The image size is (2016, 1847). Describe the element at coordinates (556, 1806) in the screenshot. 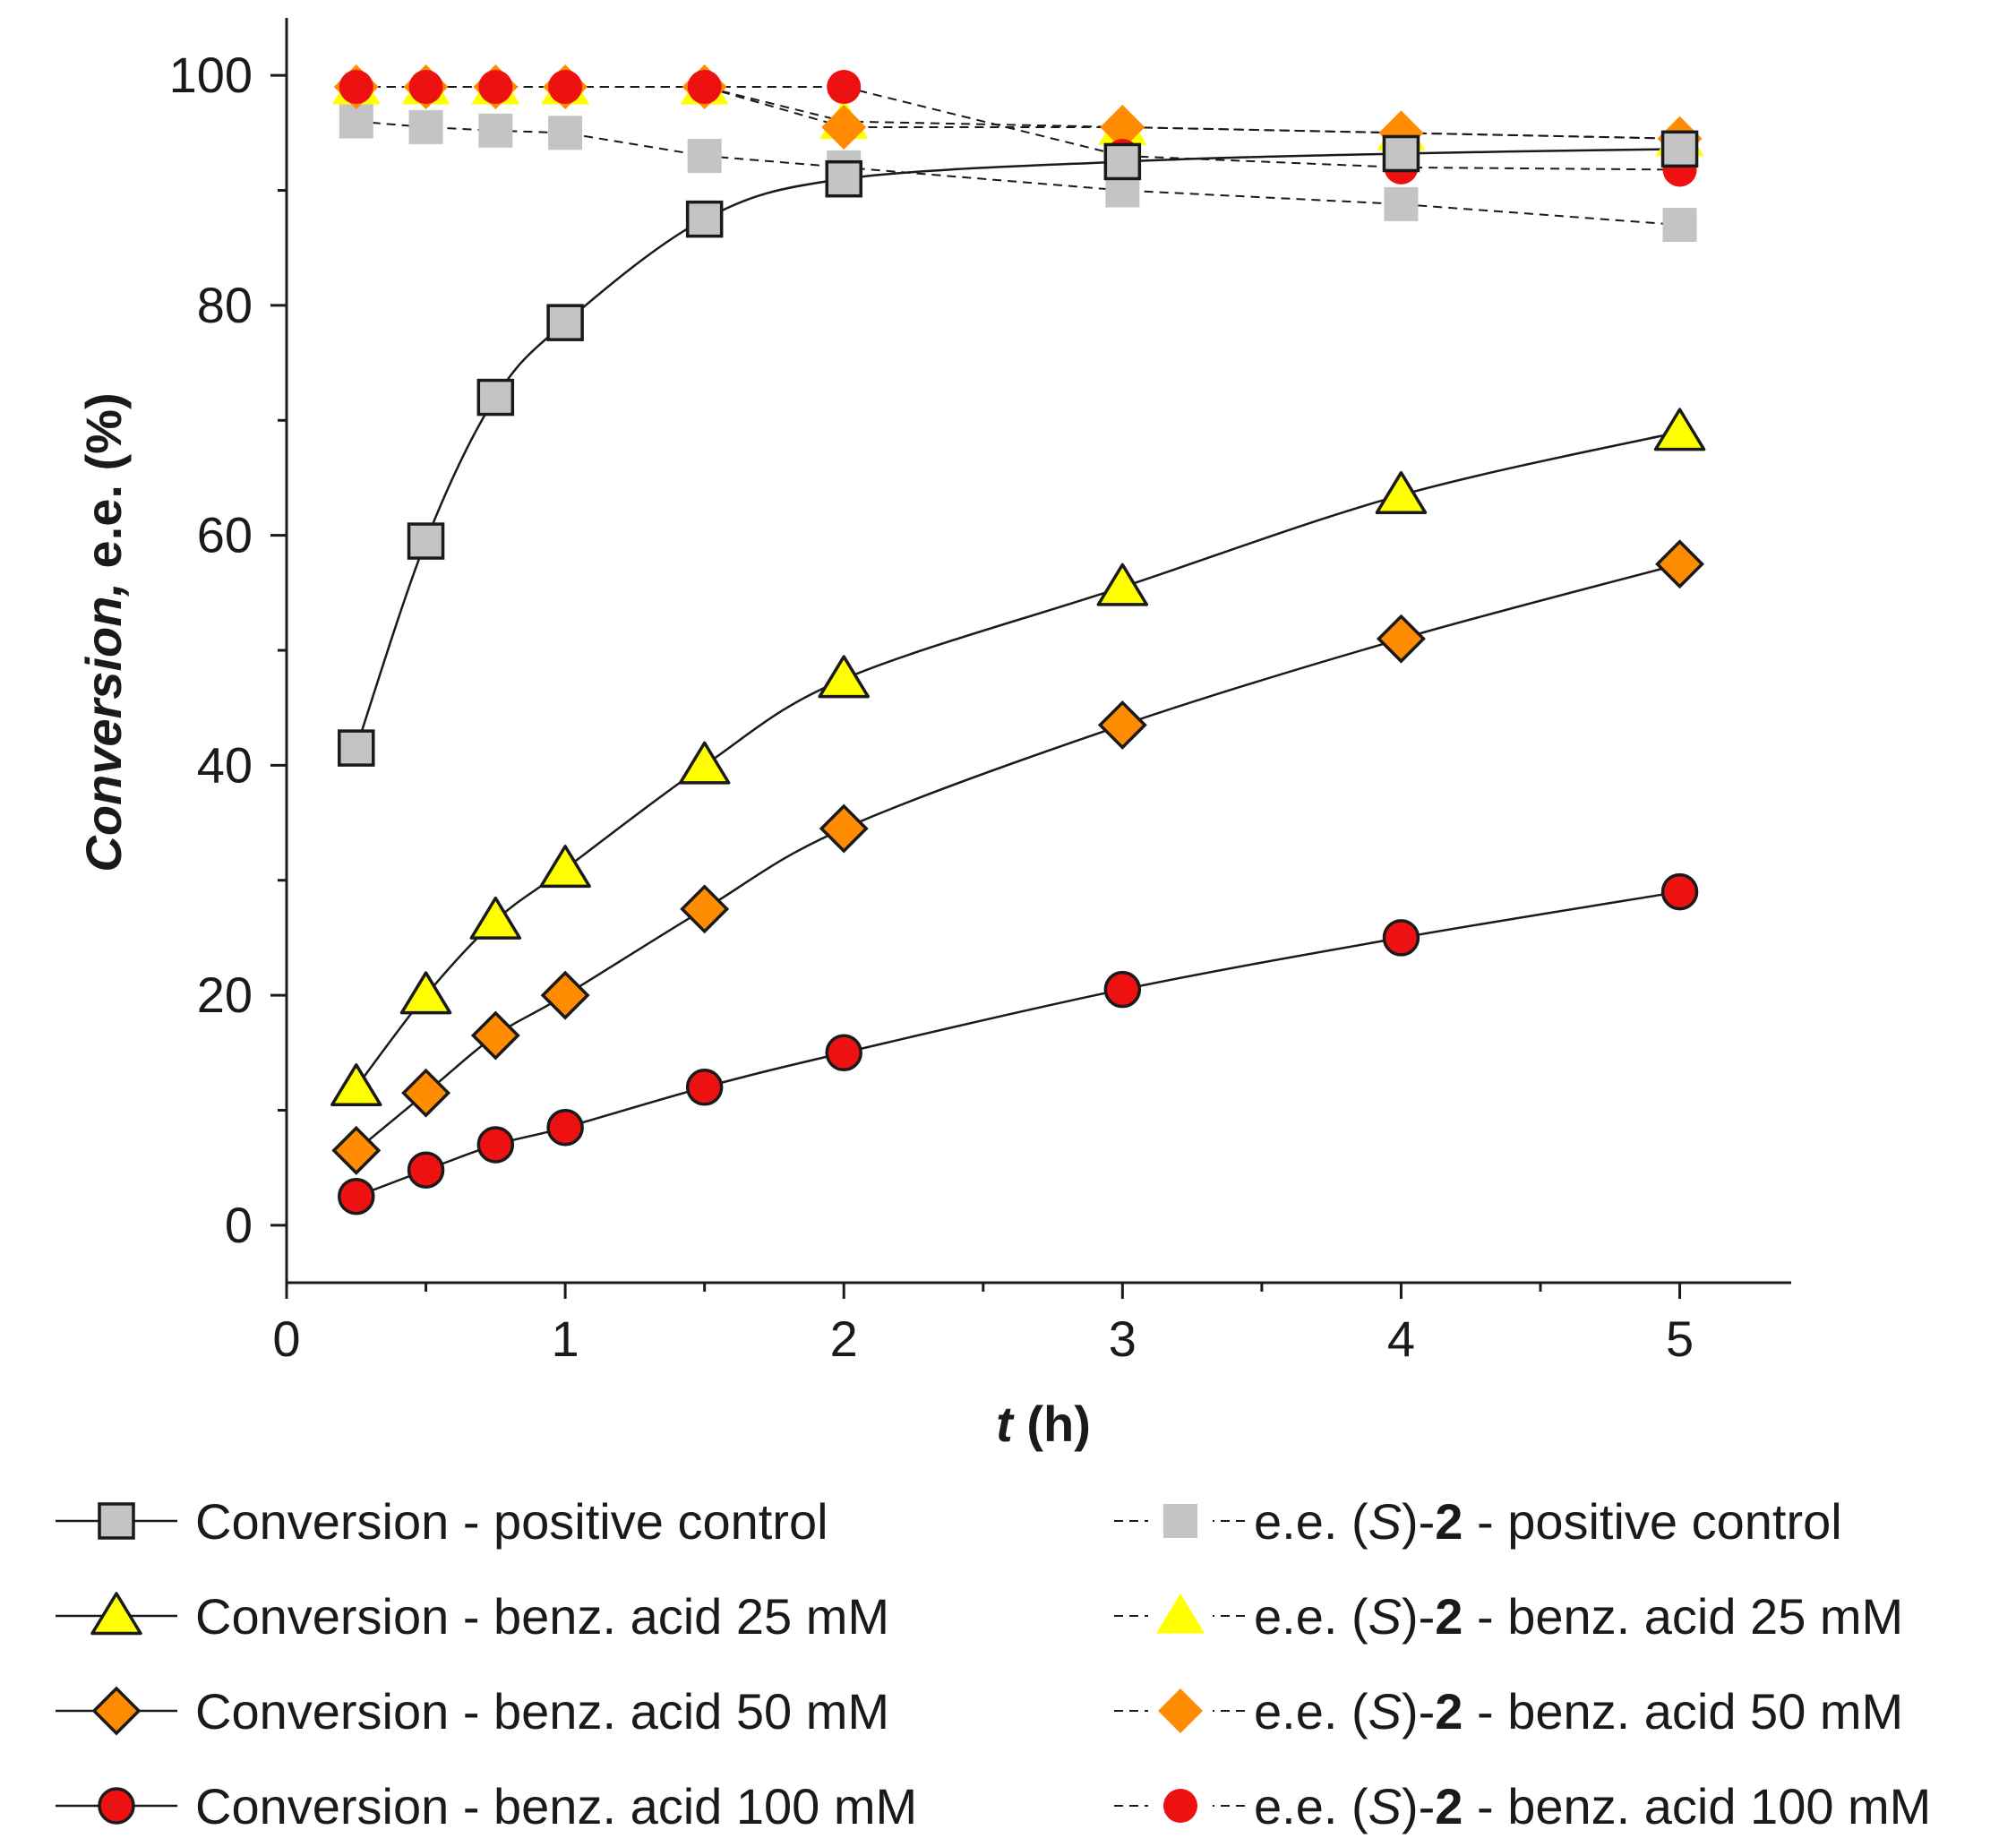

I see `legend-label: Conversion - benz. acid 100 mM` at that location.